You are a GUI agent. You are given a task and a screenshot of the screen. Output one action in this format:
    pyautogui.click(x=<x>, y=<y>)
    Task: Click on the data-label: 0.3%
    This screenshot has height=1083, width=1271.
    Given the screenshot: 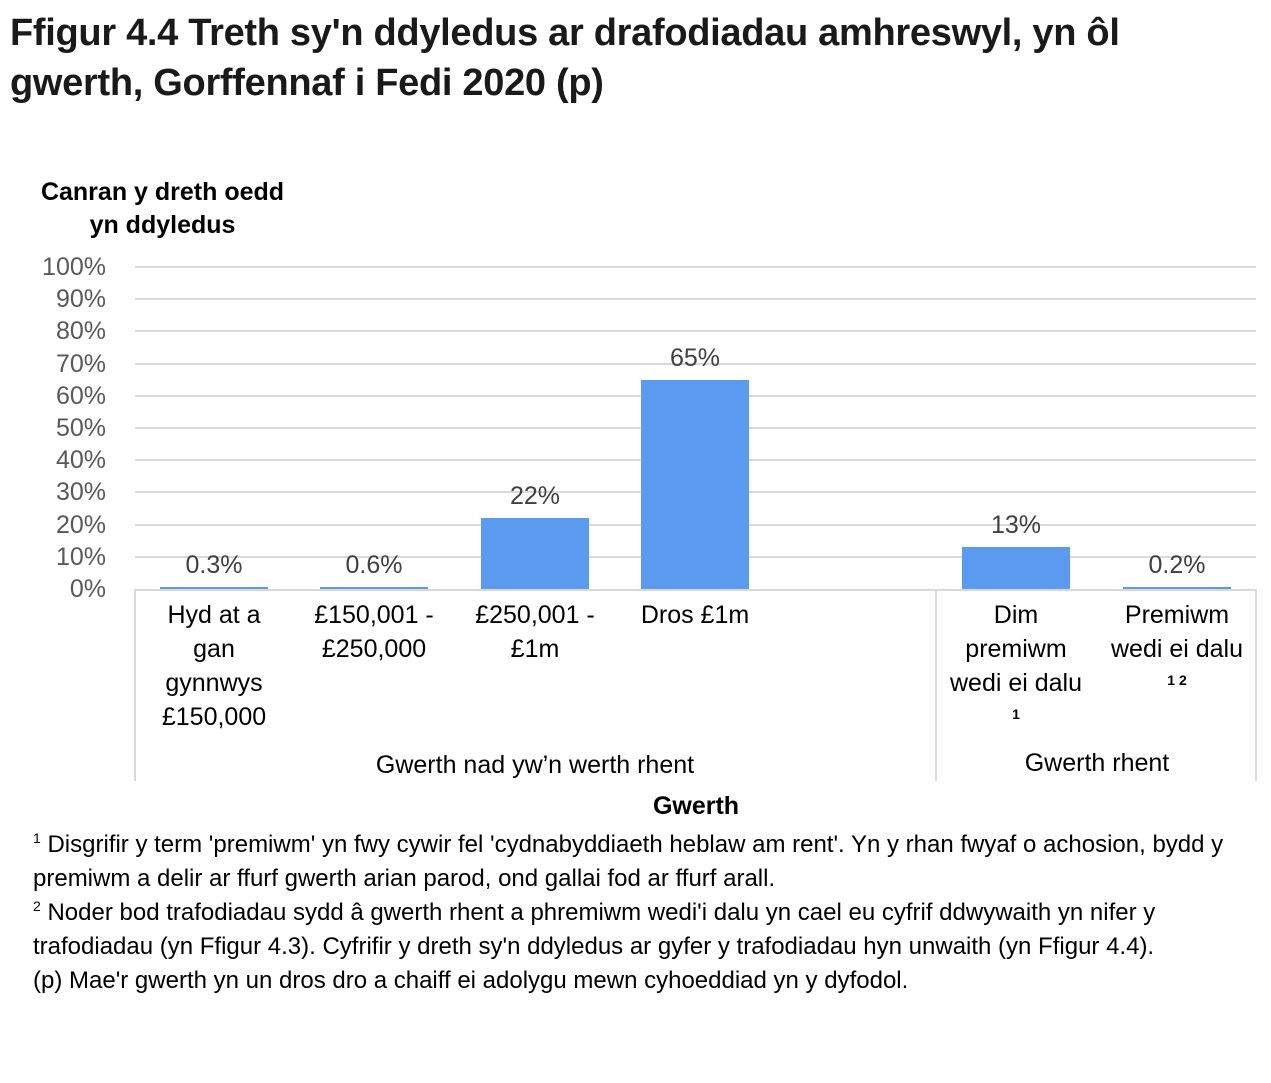 What is the action you would take?
    pyautogui.click(x=214, y=565)
    